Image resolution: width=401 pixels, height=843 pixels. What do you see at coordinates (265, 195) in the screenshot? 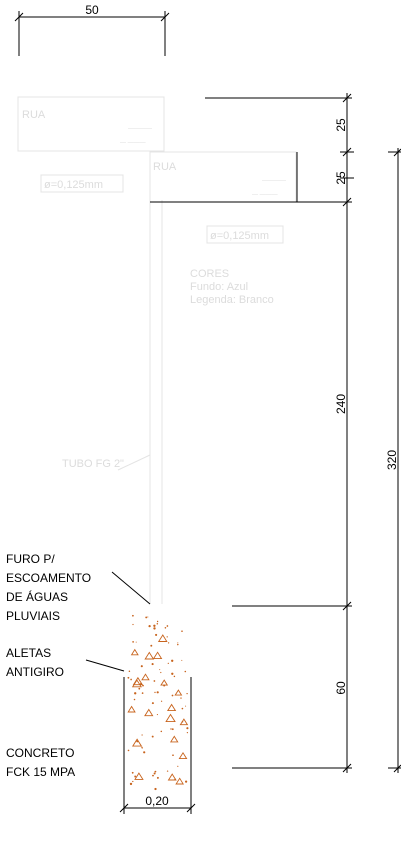
I see `second-plate-line-2: — ———` at bounding box center [265, 195].